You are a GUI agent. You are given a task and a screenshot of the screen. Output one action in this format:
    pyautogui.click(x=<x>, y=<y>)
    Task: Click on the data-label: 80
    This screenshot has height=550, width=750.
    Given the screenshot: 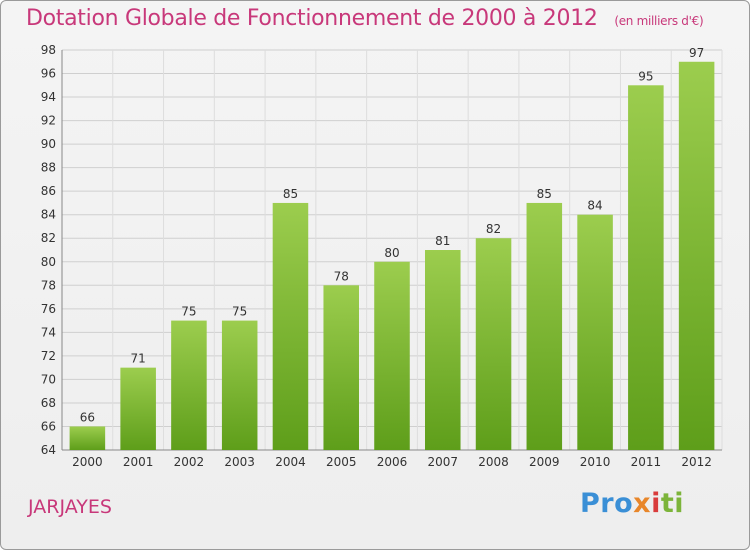 What is the action you would take?
    pyautogui.click(x=391, y=253)
    